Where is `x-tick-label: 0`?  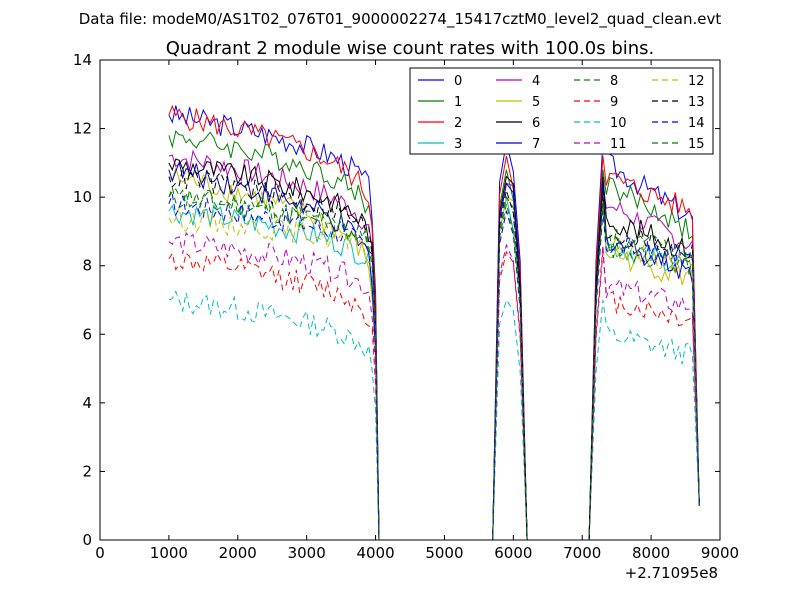
x-tick-label: 0 is located at coordinates (100, 553).